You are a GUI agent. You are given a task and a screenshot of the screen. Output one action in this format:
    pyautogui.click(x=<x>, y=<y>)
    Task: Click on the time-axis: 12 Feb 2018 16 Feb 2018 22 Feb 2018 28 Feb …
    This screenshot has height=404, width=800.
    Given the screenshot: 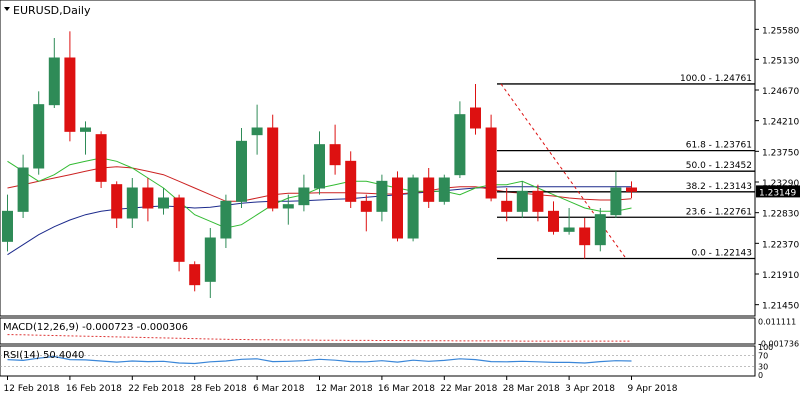 What is the action you would take?
    pyautogui.click(x=341, y=385)
    